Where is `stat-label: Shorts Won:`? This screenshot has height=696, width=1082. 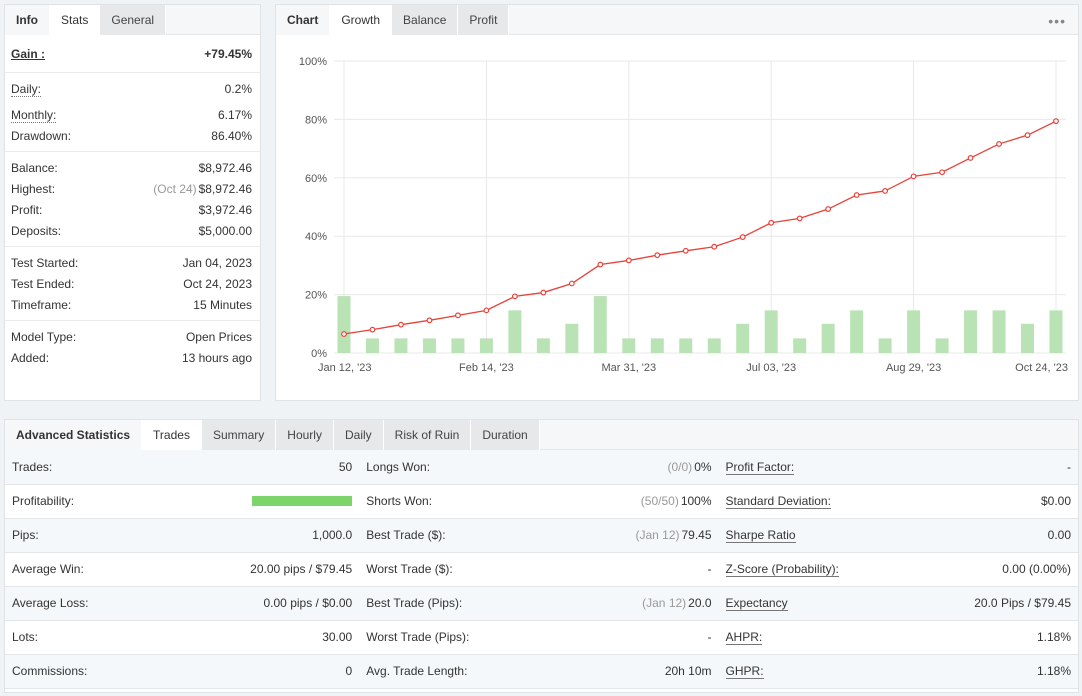
stat-label: Shorts Won: is located at coordinates (399, 501).